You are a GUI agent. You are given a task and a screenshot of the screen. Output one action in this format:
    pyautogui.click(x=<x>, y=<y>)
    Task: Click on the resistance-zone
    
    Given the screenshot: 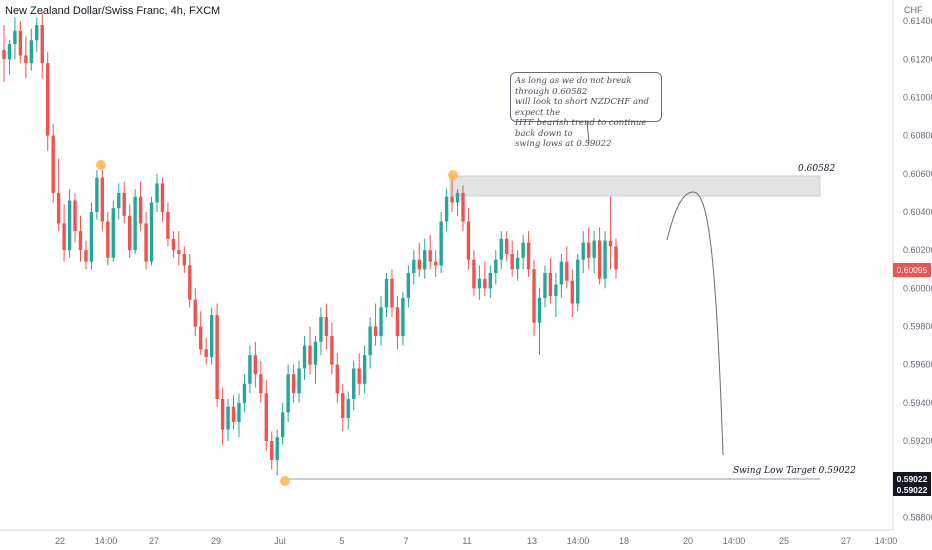 What is the action you would take?
    pyautogui.click(x=635, y=186)
    